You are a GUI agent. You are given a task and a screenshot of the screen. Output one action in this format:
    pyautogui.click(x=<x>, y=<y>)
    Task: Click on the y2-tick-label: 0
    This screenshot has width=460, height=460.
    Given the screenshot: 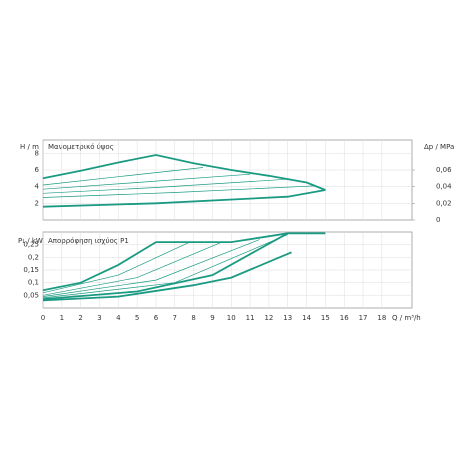 What is the action you would take?
    pyautogui.click(x=438, y=220)
    